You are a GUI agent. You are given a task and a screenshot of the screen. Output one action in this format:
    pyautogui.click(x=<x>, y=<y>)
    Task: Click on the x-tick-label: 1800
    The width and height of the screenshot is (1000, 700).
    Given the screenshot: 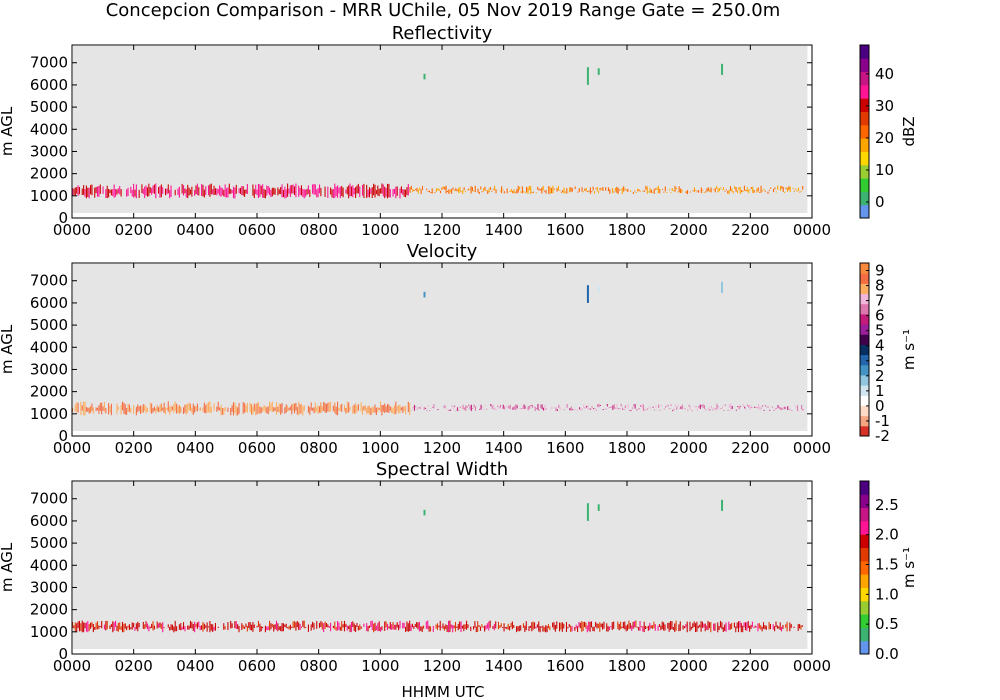 What is the action you would take?
    pyautogui.click(x=627, y=448)
    